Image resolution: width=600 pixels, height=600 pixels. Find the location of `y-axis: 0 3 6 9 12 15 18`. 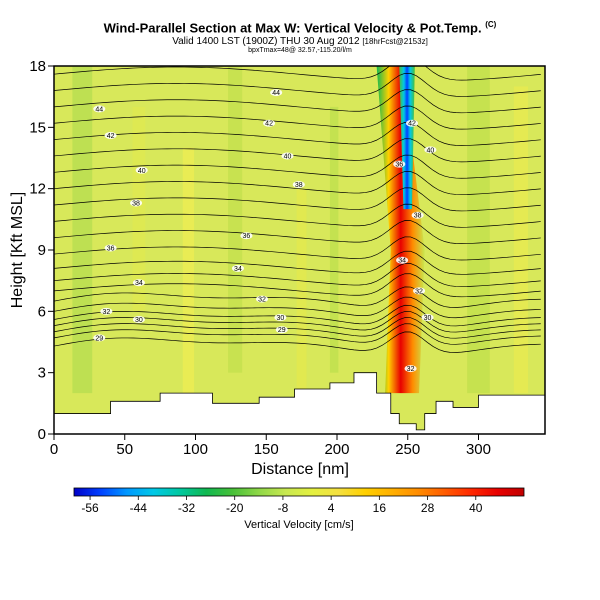

y-axis: 0 3 6 9 12 15 18 is located at coordinates (41, 250).